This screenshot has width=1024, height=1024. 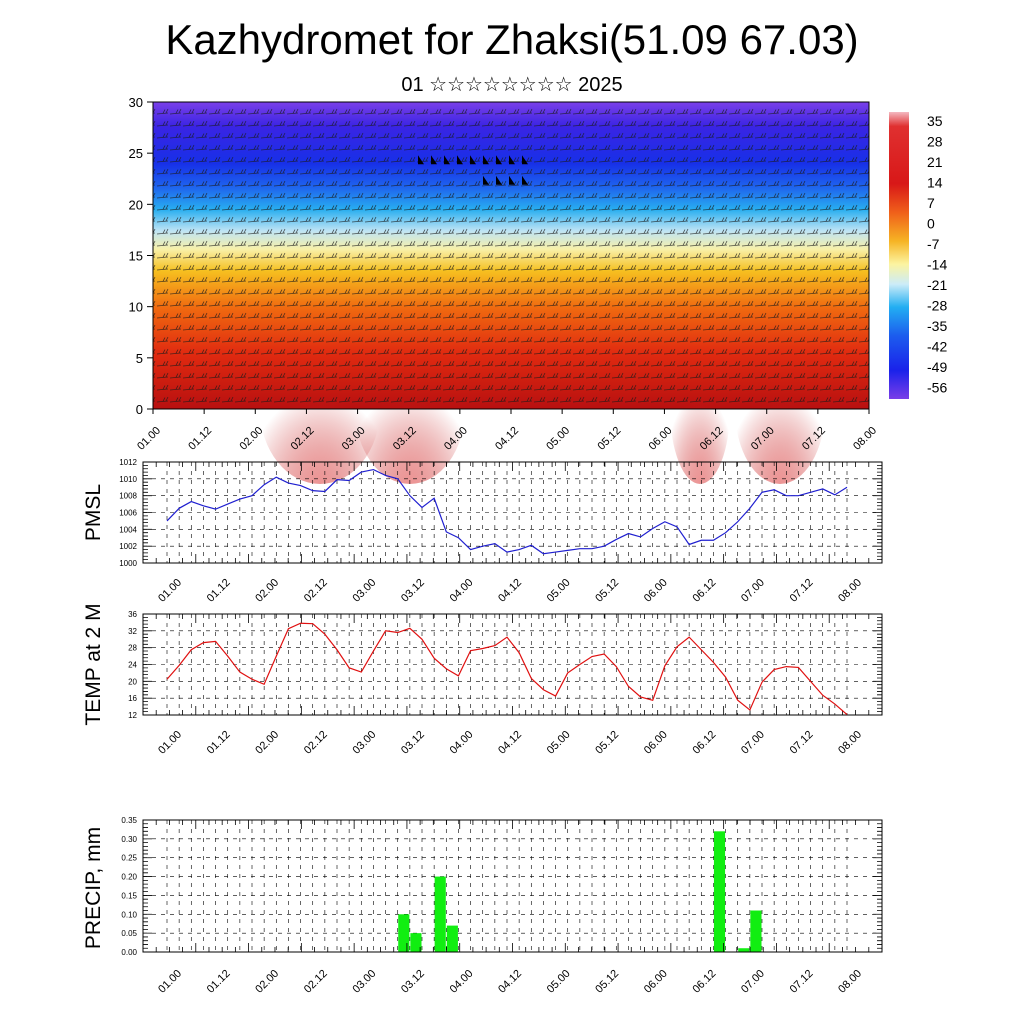 I want to click on colorbar-label: -21, so click(x=937, y=285).